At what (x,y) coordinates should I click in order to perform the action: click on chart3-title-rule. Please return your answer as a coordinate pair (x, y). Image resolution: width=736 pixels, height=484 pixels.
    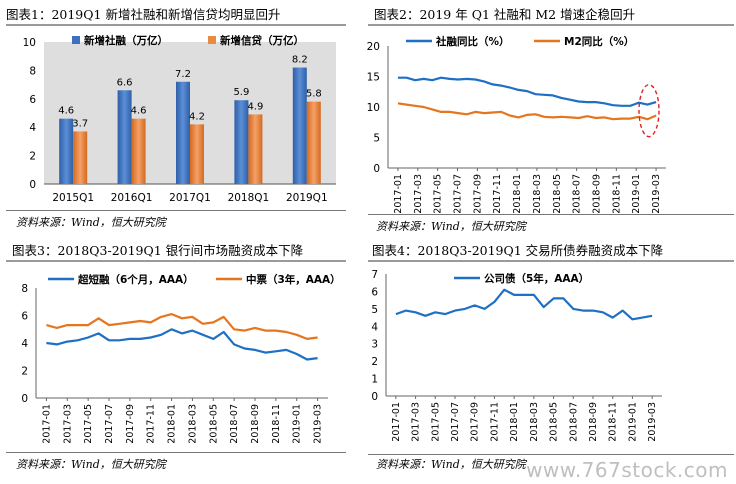
    Looking at the image, I should click on (176, 261).